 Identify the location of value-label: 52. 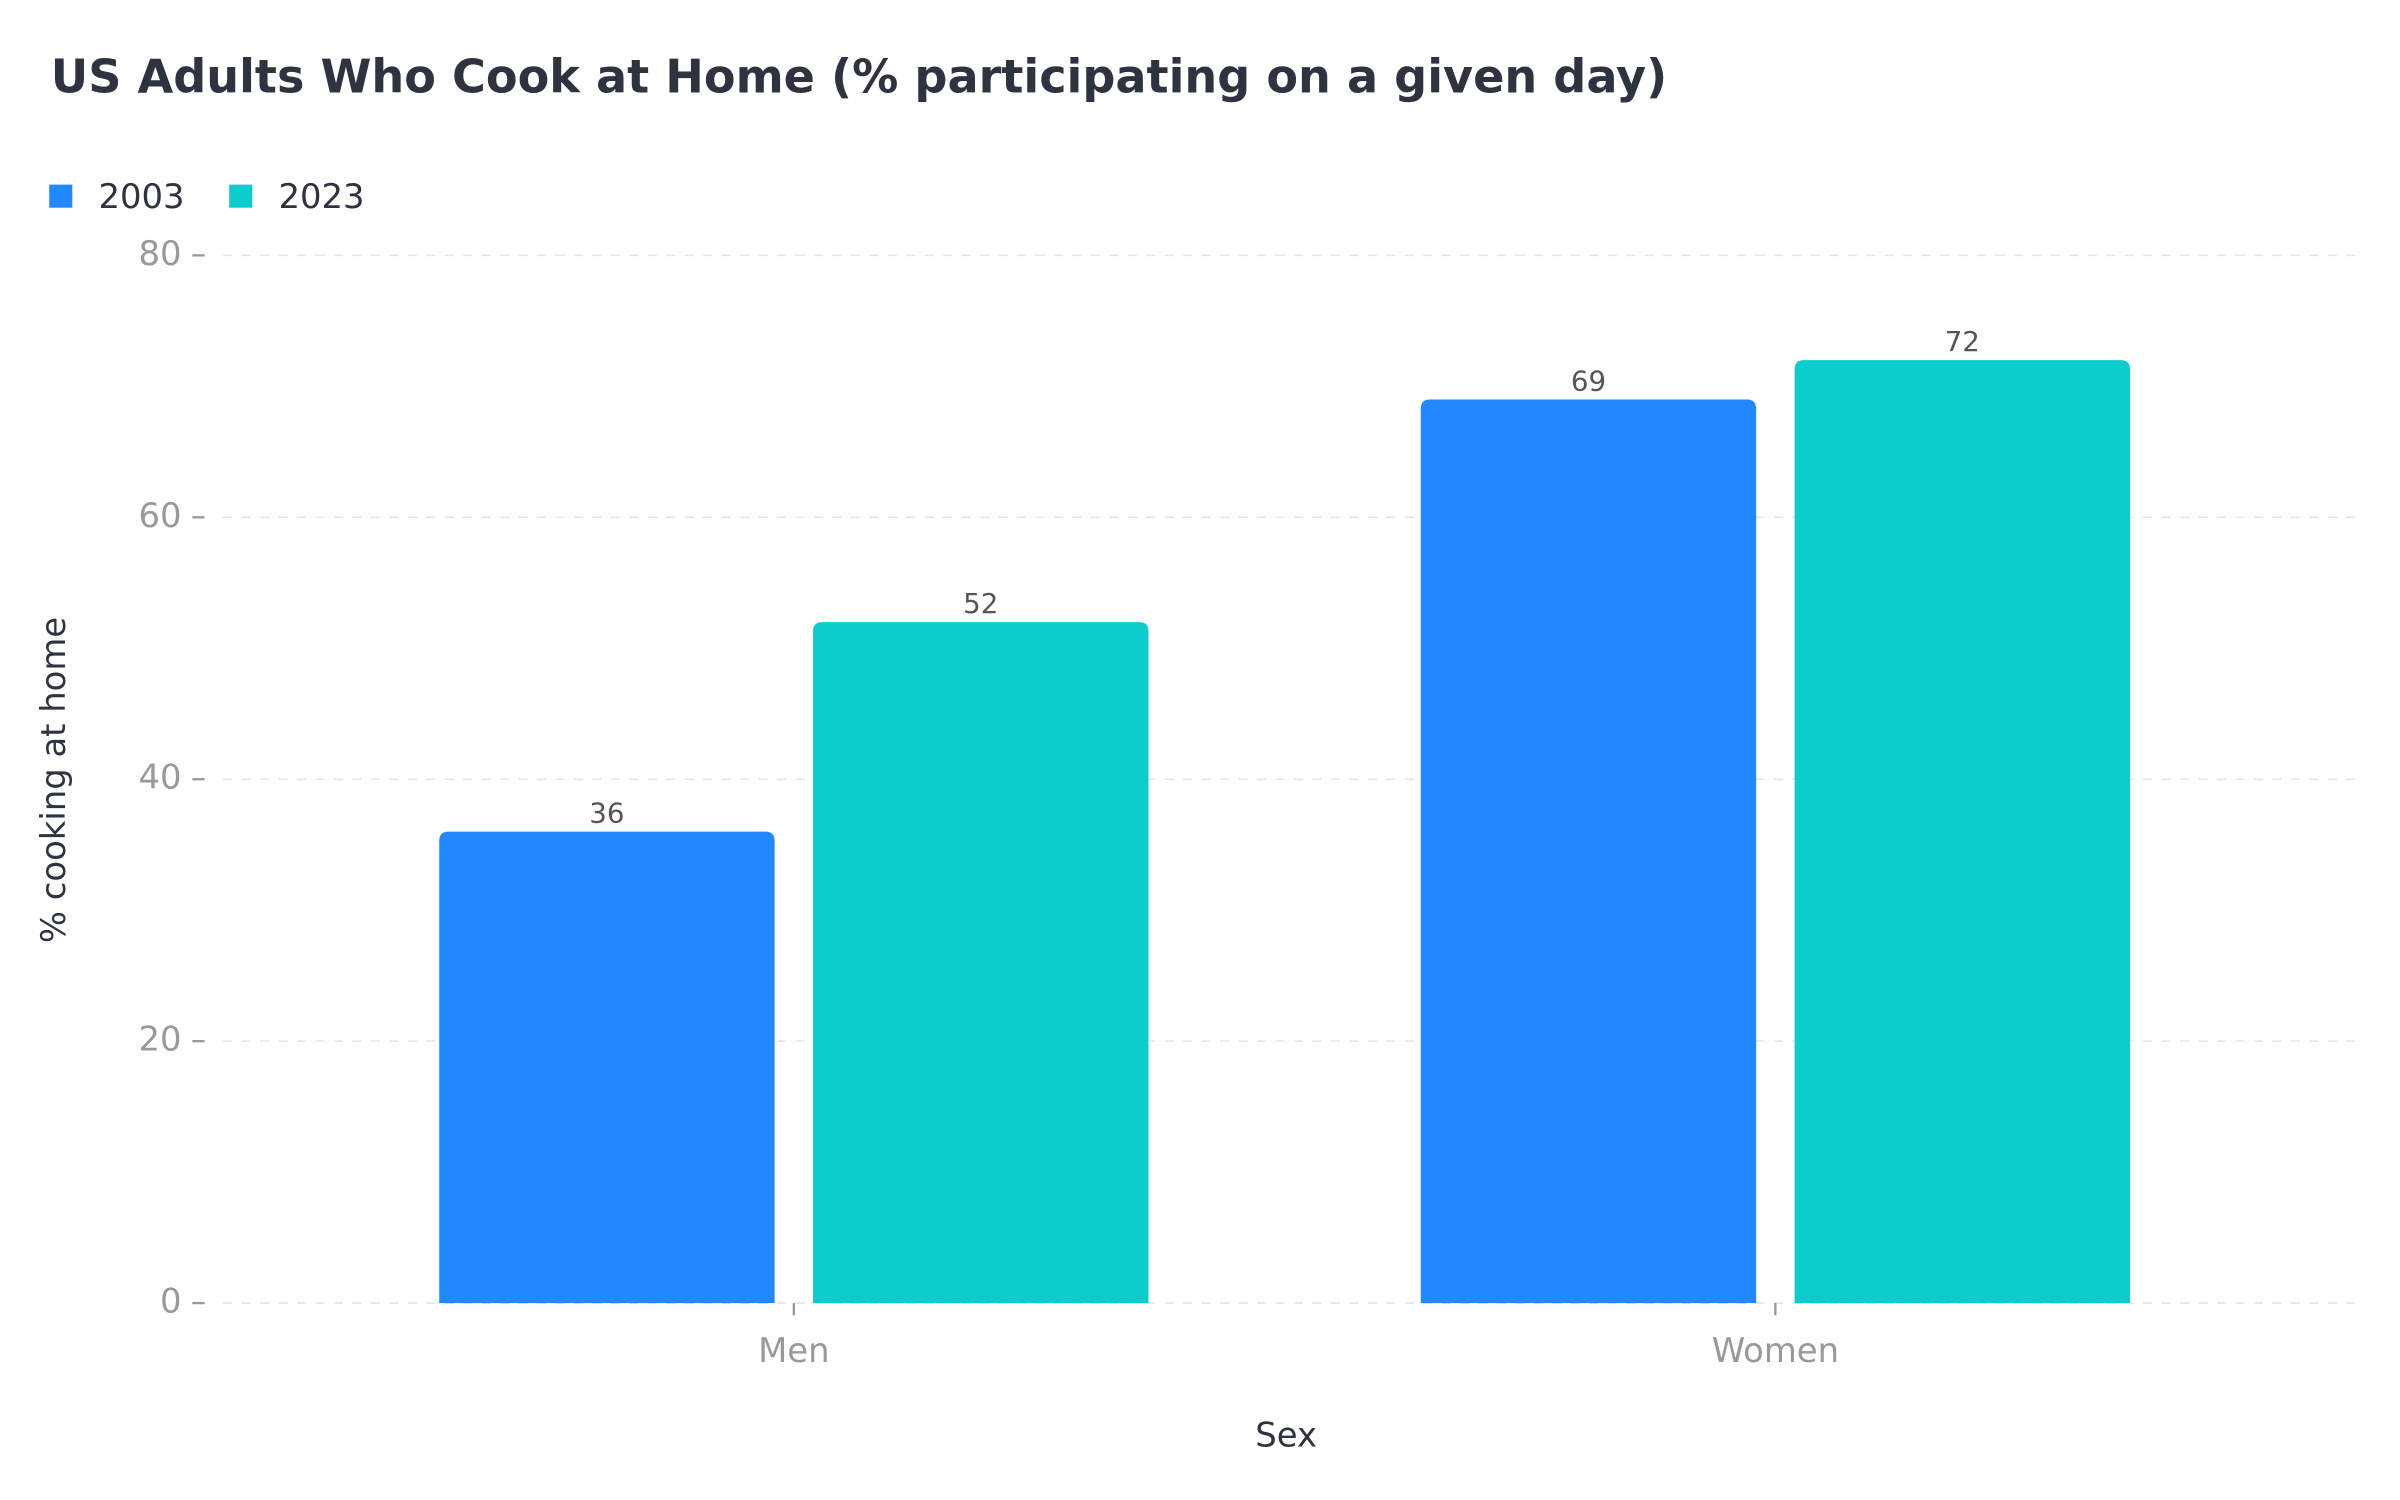
(980, 603).